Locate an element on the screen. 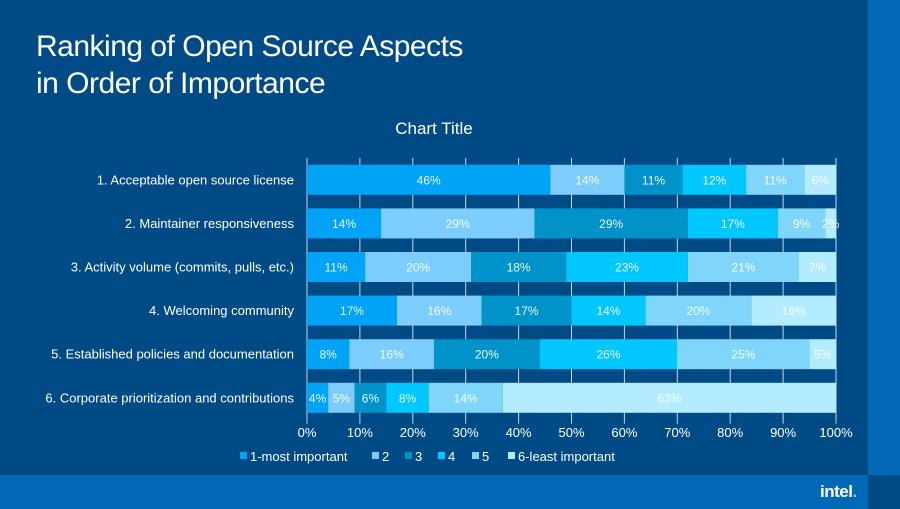 The image size is (900, 509). category-label: 2. Maintainer responsiveness is located at coordinates (210, 223).